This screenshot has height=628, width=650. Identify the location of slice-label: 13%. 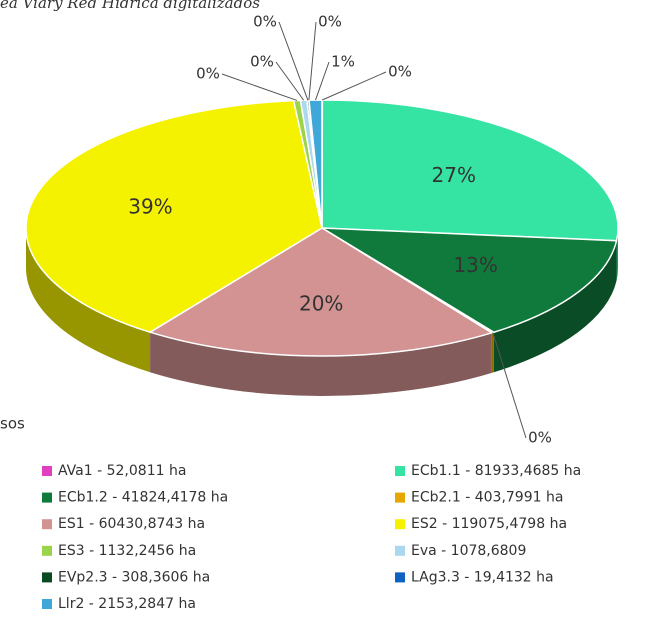
(475, 265).